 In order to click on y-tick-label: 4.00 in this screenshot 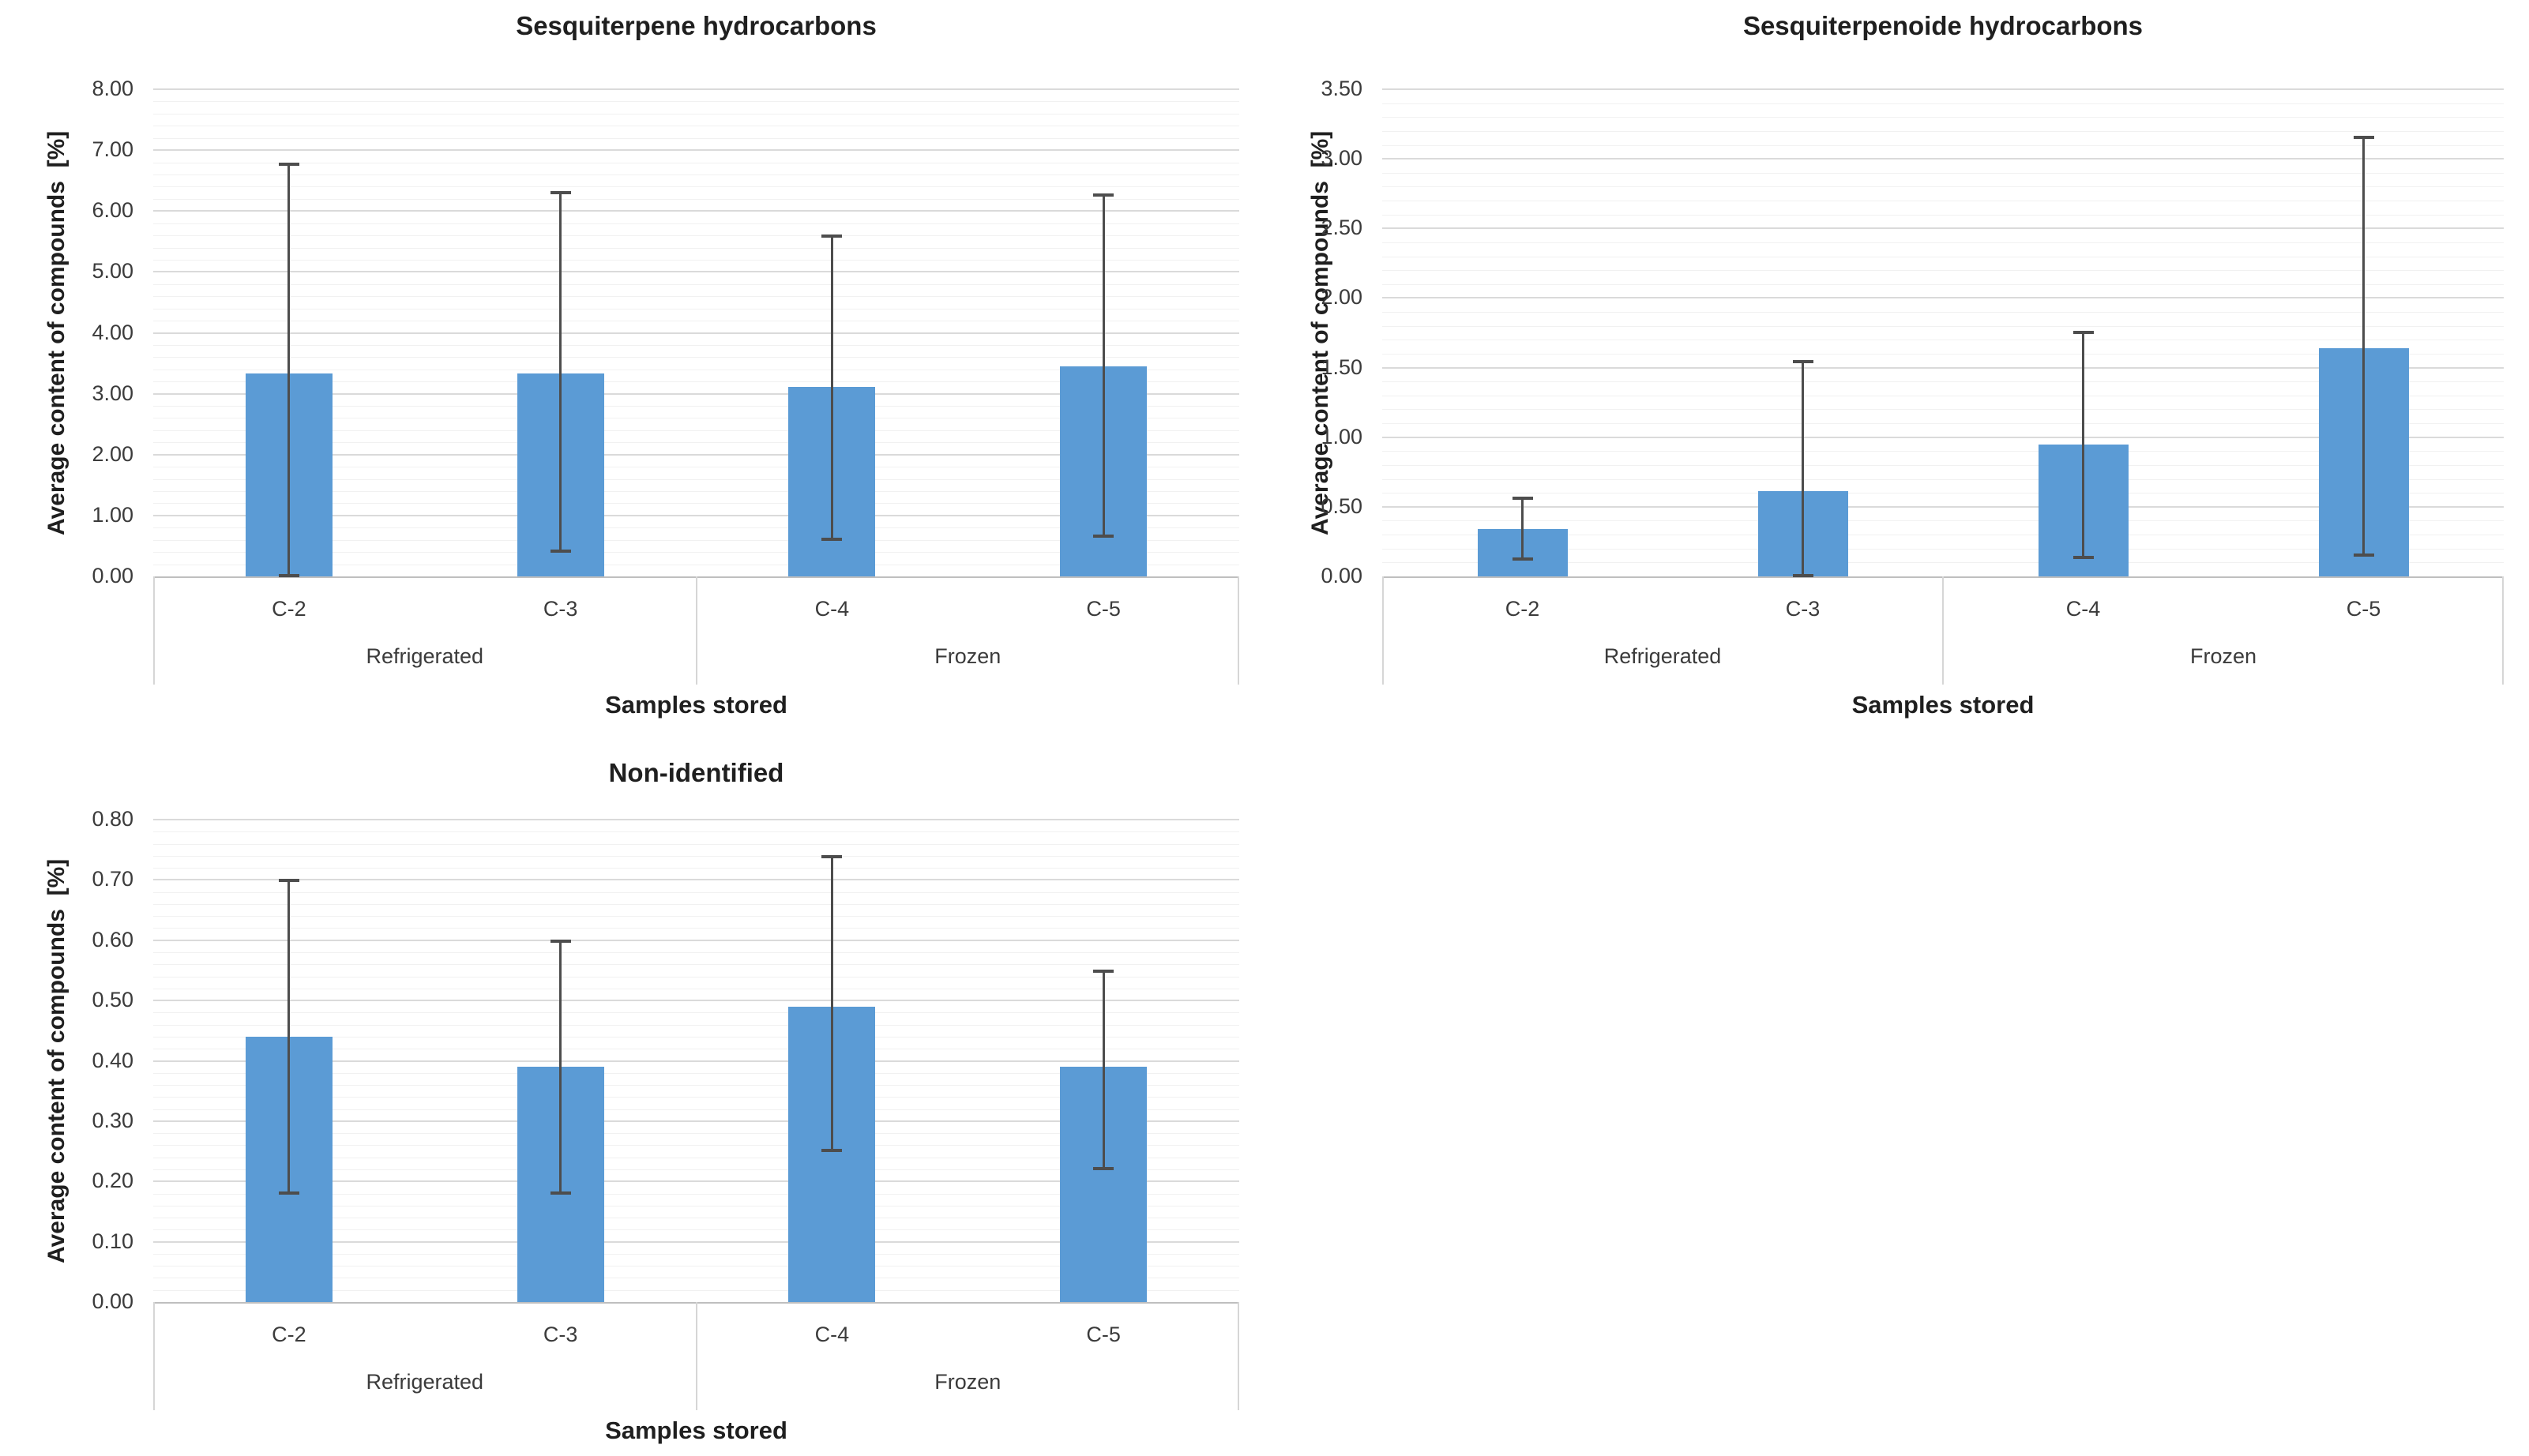, I will do `click(112, 332)`.